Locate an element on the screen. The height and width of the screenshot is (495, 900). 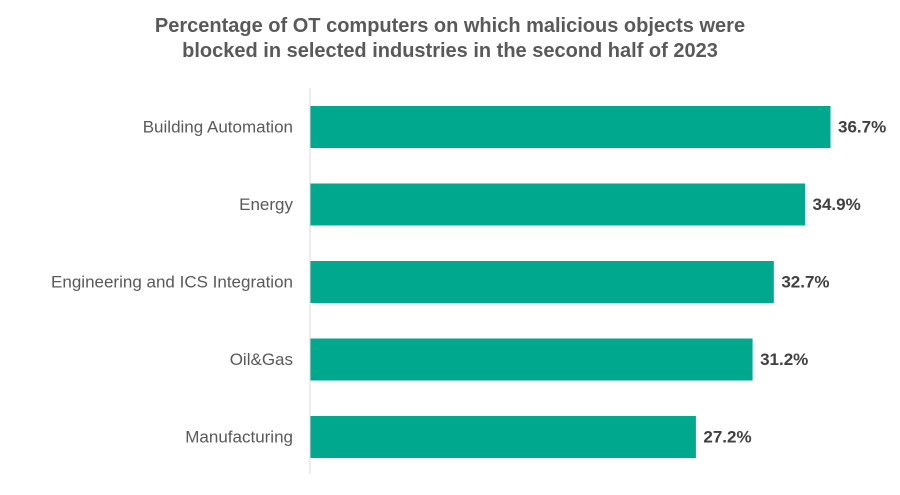
category-label-0: Building Automation is located at coordinates (218, 127).